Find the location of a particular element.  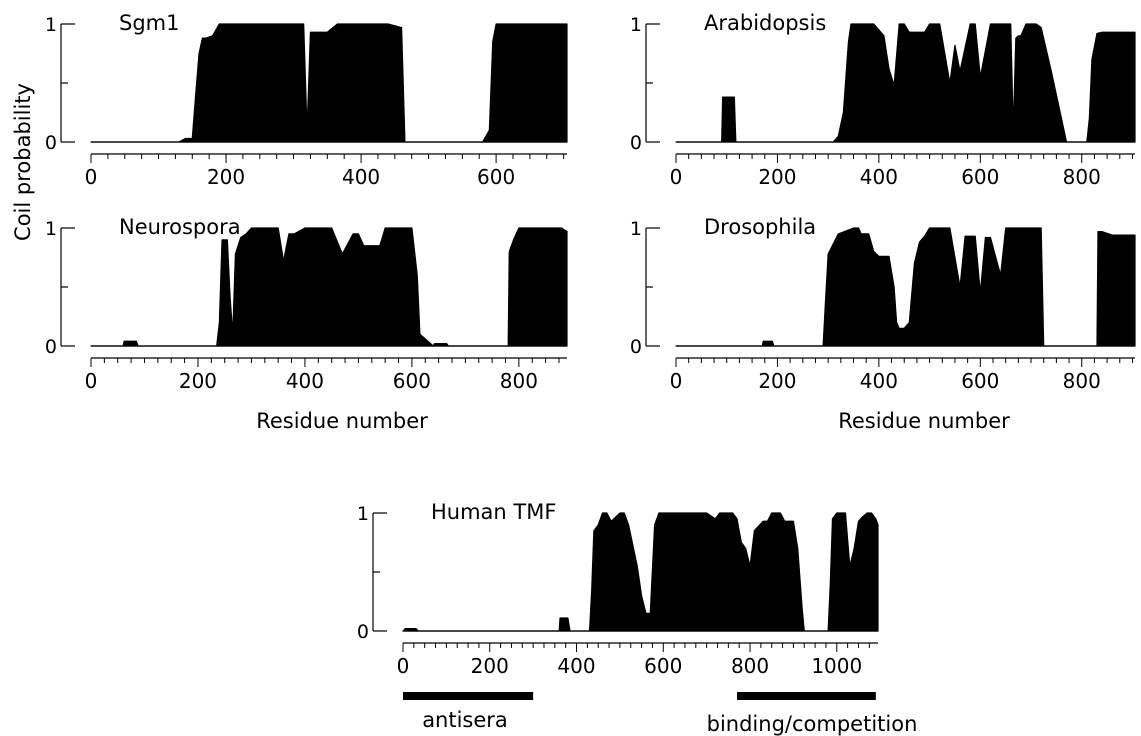

panel-title: Drosophila is located at coordinates (760, 227).